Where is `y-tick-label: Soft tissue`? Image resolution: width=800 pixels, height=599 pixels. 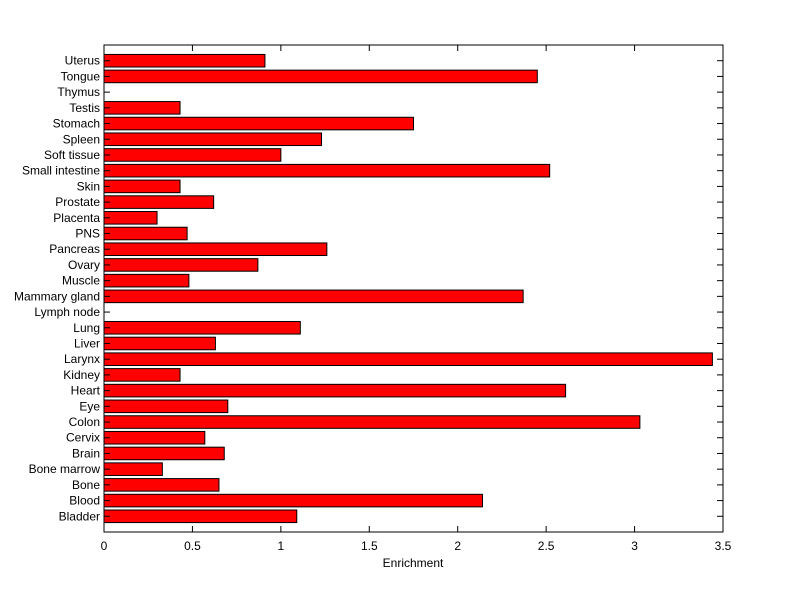 y-tick-label: Soft tissue is located at coordinates (72, 155).